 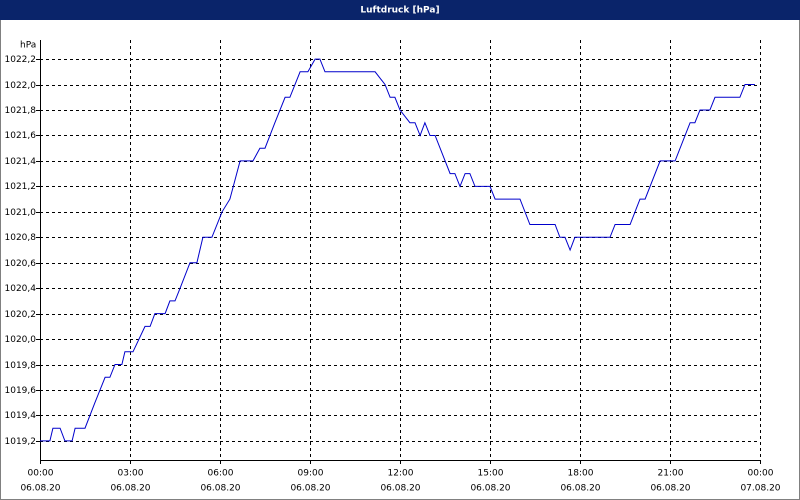 I want to click on x-tick-label: 18:00, so click(x=581, y=474).